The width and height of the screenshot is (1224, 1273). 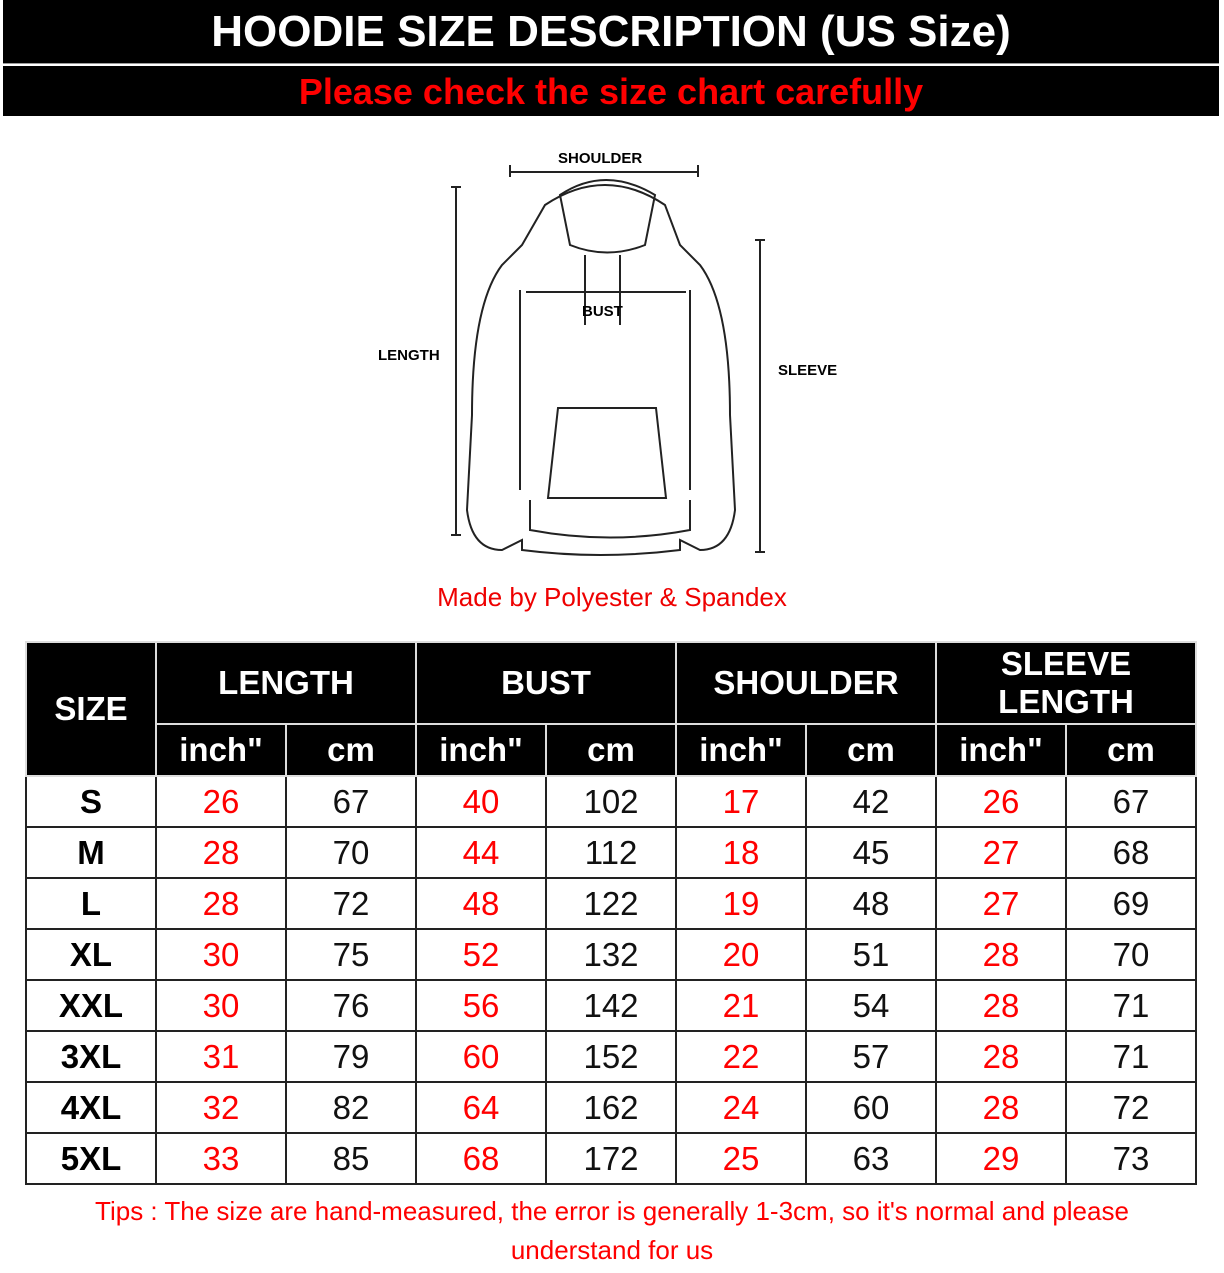 What do you see at coordinates (1131, 852) in the screenshot?
I see `cm-value-cell: 68` at bounding box center [1131, 852].